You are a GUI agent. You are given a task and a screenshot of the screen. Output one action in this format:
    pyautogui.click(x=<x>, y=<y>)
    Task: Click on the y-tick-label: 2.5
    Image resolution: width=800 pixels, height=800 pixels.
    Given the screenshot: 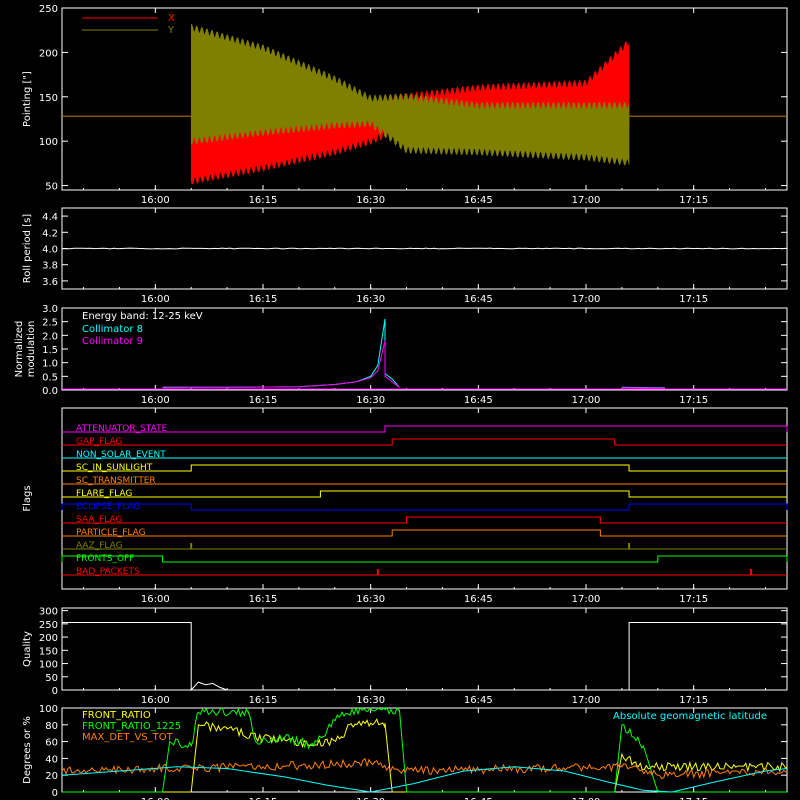 What is the action you would take?
    pyautogui.click(x=50, y=323)
    